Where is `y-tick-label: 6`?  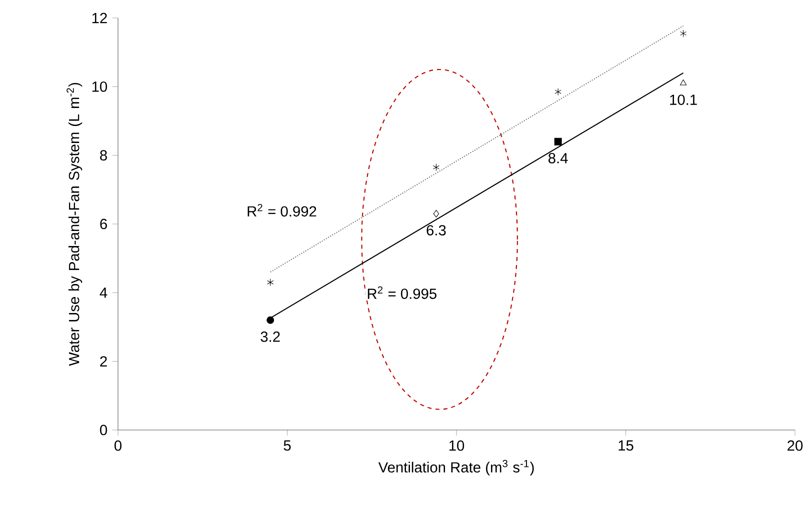 y-tick-label: 6 is located at coordinates (103, 224).